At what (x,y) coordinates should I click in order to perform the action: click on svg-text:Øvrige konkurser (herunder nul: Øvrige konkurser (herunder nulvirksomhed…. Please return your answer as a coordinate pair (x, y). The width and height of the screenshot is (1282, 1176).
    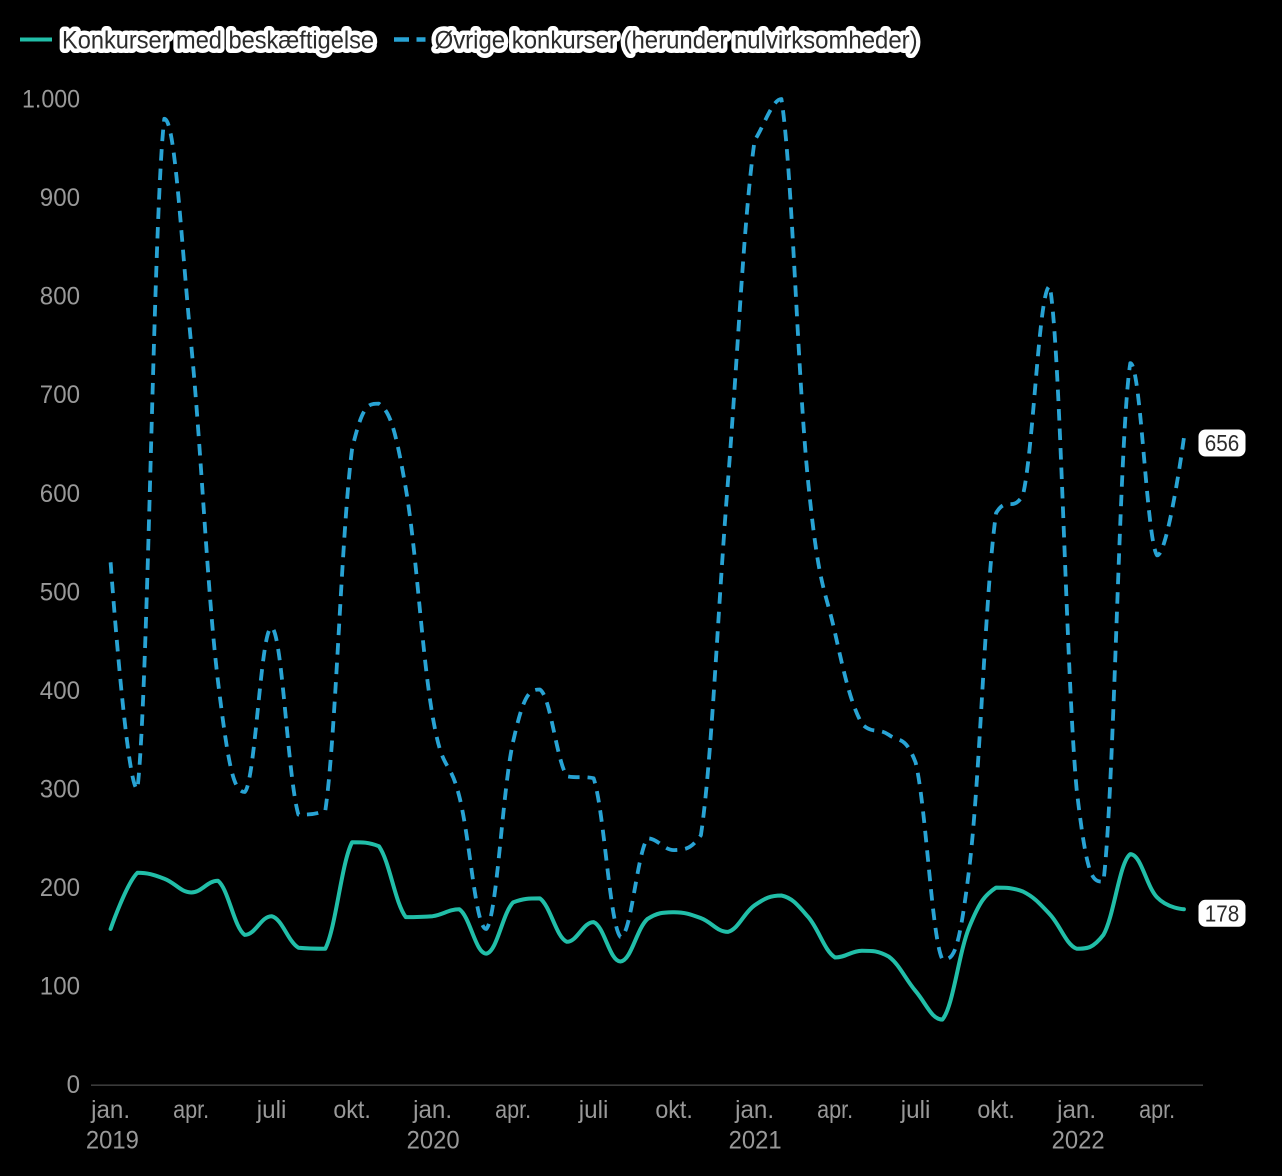
    Looking at the image, I should click on (676, 41).